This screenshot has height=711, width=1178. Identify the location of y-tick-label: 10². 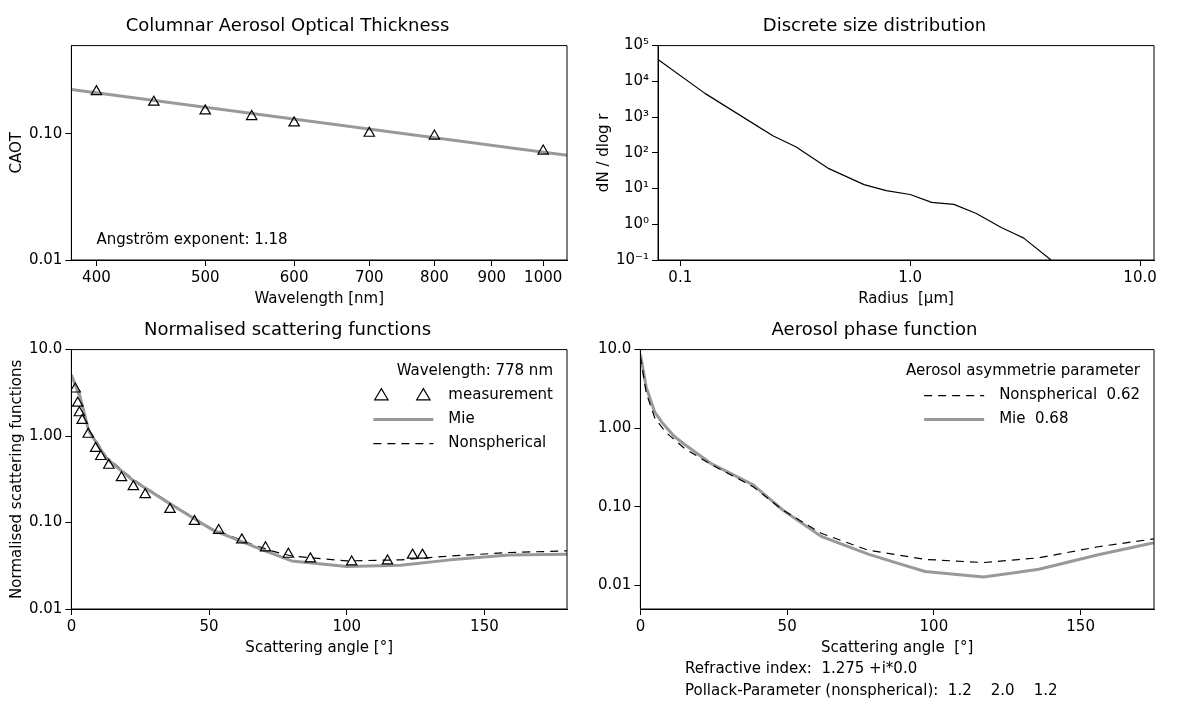
(636, 151).